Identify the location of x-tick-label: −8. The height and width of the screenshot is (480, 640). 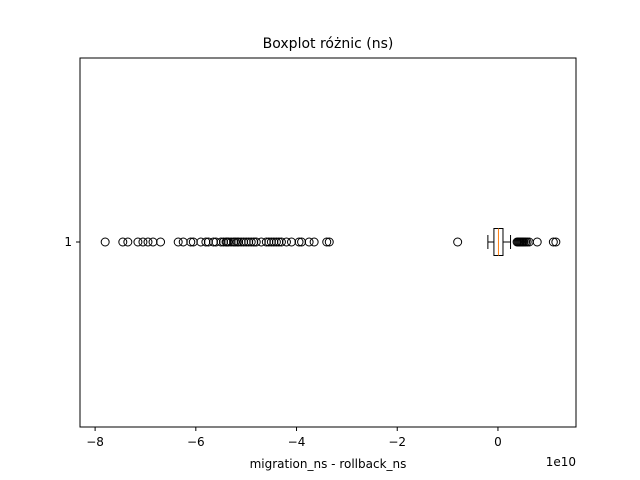
(95, 442).